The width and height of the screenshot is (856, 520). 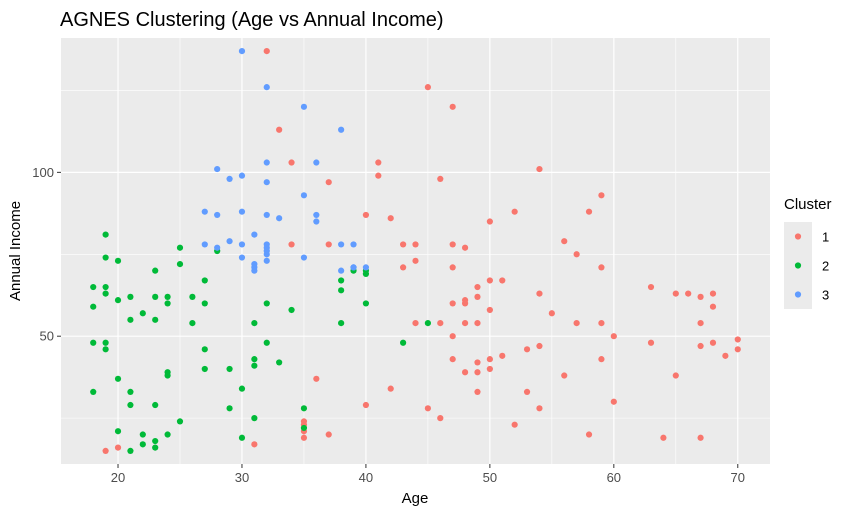 I want to click on legend-items: 1 2 3, so click(x=806, y=265).